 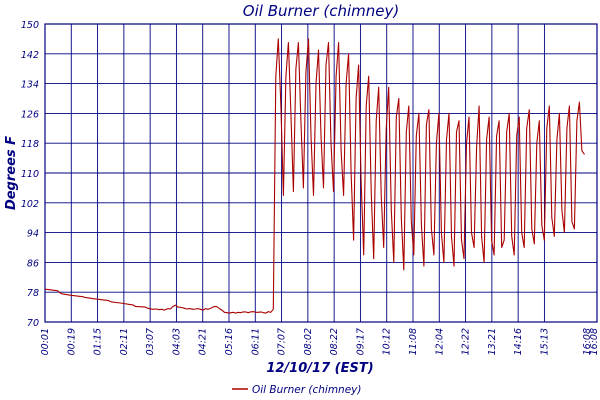 I want to click on x-axis-title: 12/10/17 (EST), so click(x=319, y=368).